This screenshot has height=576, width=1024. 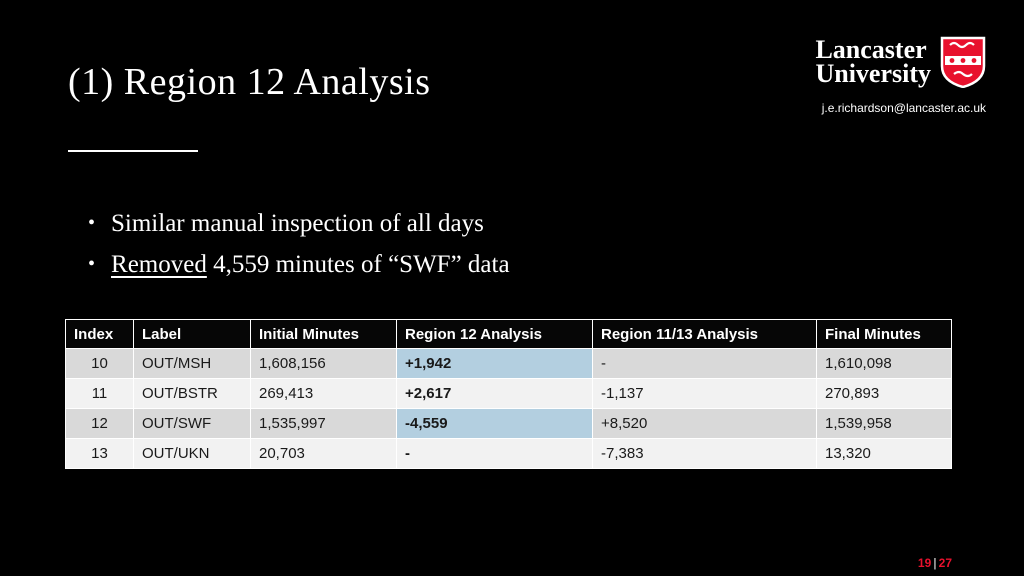 I want to click on table-cell: -4,559, so click(x=494, y=423).